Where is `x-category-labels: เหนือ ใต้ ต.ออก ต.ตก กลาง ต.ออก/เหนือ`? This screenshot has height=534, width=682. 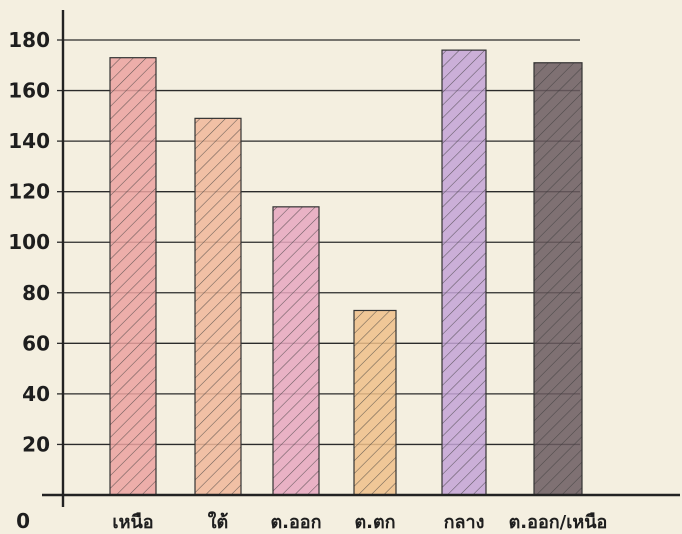
x-category-labels: เหนือ ใต้ ต.ออก ต.ตก กลาง ต.ออก/เหนือ is located at coordinates (359, 522).